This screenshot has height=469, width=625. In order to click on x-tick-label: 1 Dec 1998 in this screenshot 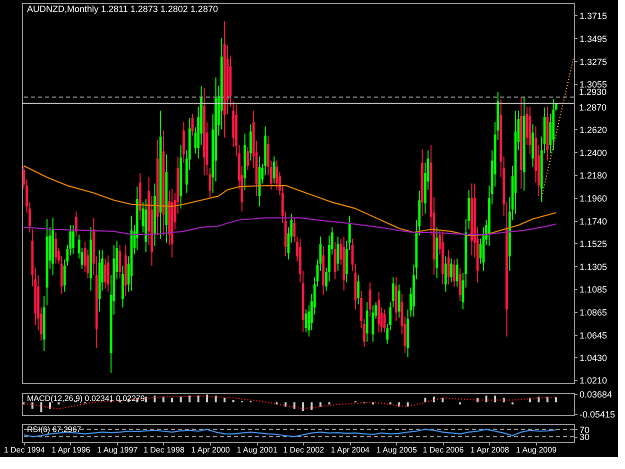, I will do `click(164, 450)`.